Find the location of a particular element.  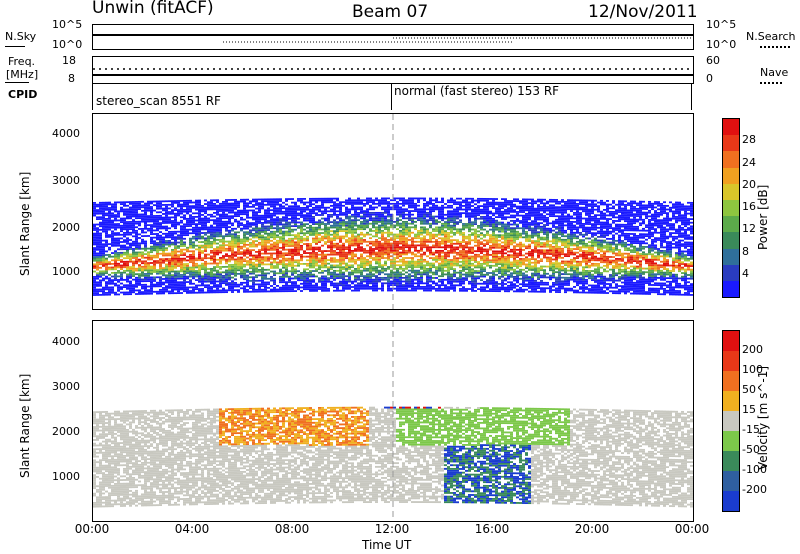

nave-tick-bottom: 0 is located at coordinates (709, 78).